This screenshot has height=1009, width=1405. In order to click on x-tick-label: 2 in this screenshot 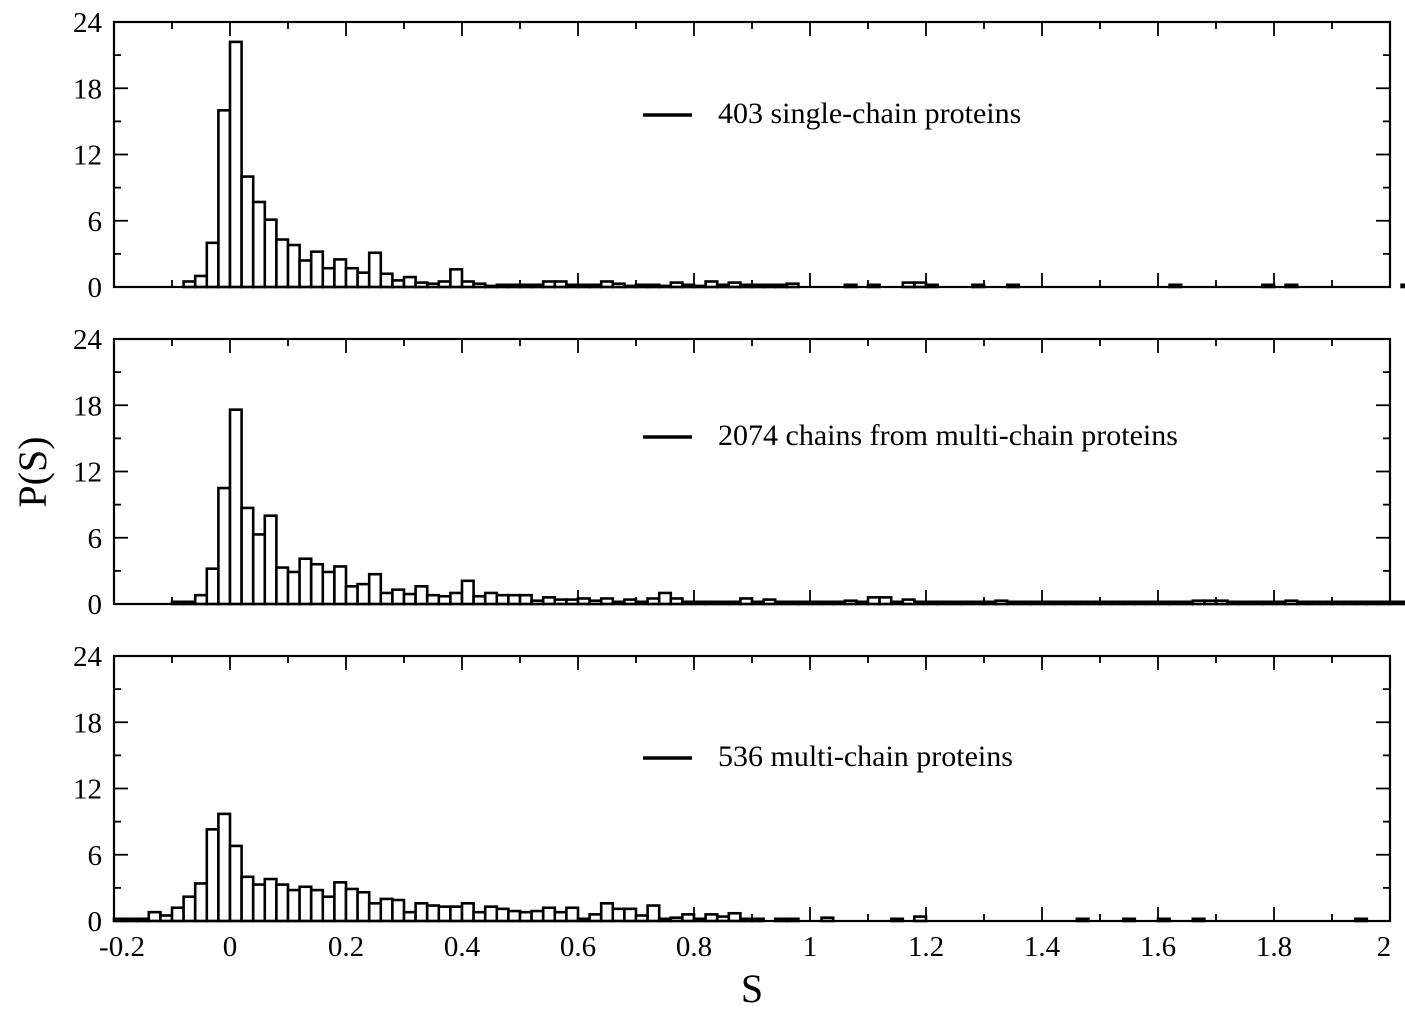, I will do `click(1384, 947)`.